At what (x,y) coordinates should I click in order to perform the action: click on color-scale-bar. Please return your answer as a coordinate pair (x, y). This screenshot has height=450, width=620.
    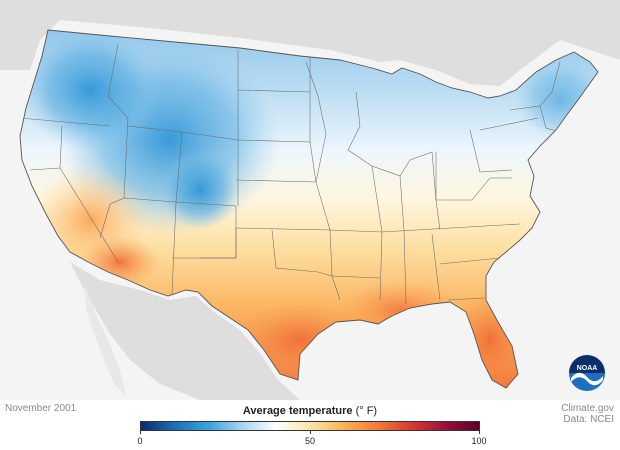
    Looking at the image, I should click on (310, 426).